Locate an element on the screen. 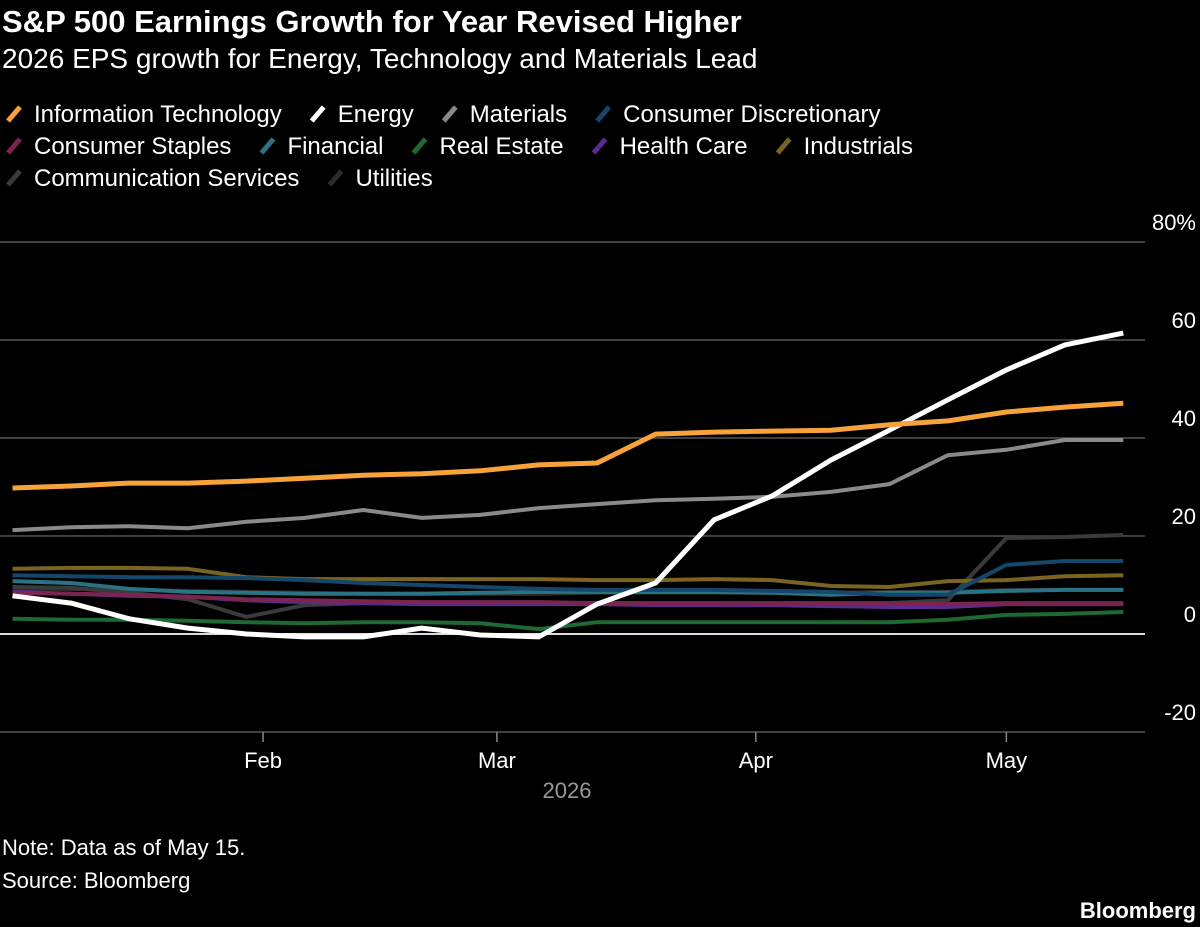  legend-label: Health Care is located at coordinates (684, 146).